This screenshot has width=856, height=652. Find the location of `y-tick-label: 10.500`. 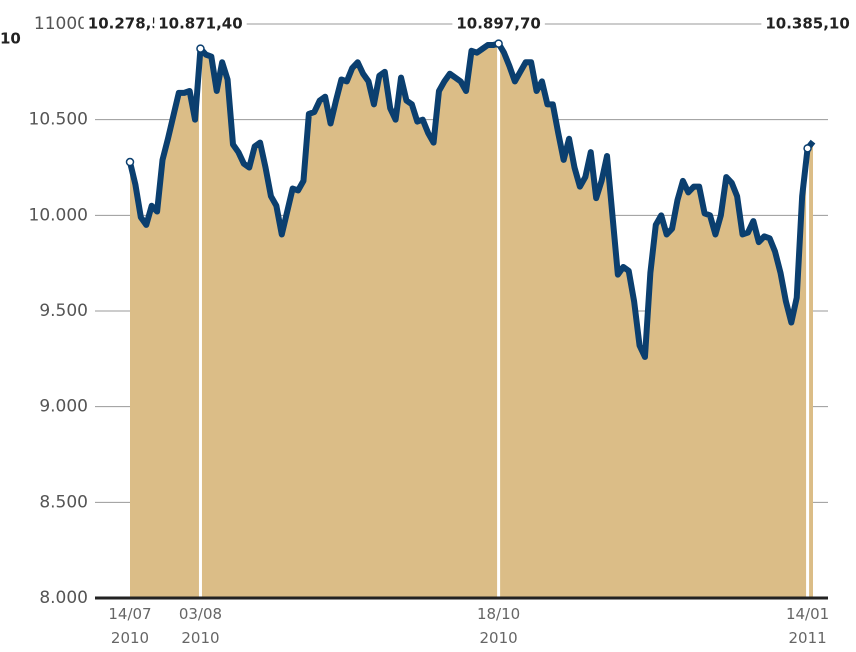

y-tick-label: 10.500 is located at coordinates (58, 120).